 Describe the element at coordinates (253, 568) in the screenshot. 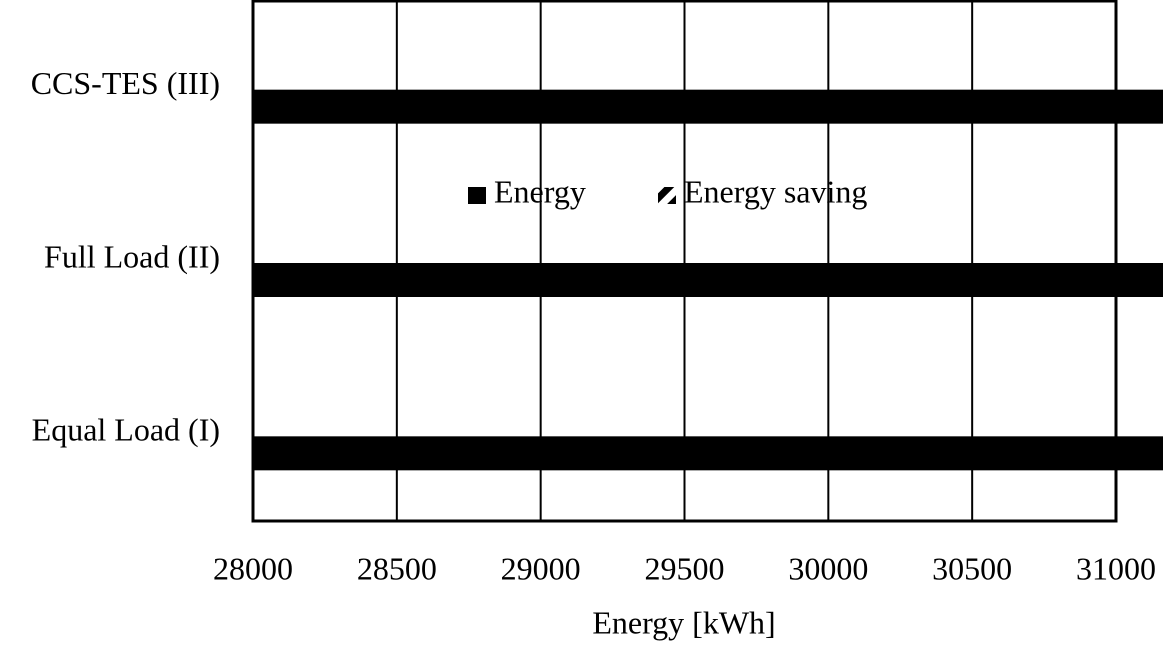

I see `x-tick-label: 28000` at that location.